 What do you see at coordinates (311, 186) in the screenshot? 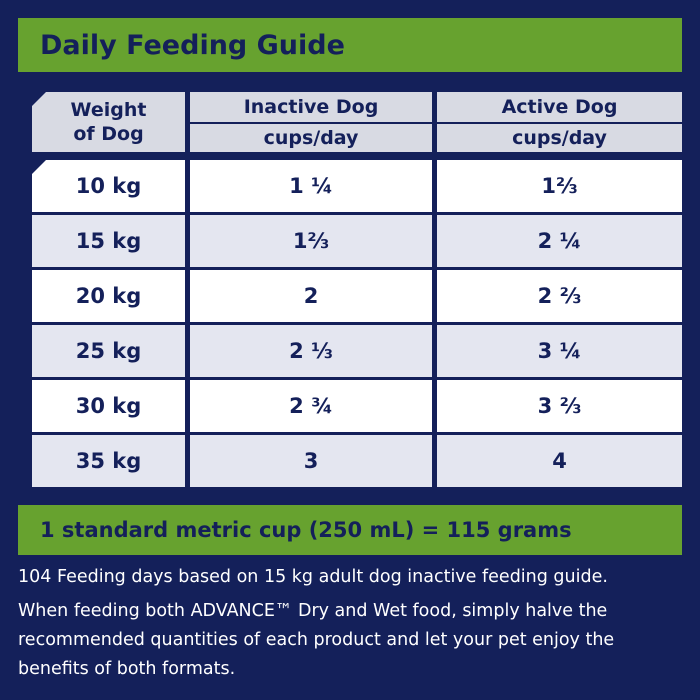
I see `table-cell: 1 ¼` at bounding box center [311, 186].